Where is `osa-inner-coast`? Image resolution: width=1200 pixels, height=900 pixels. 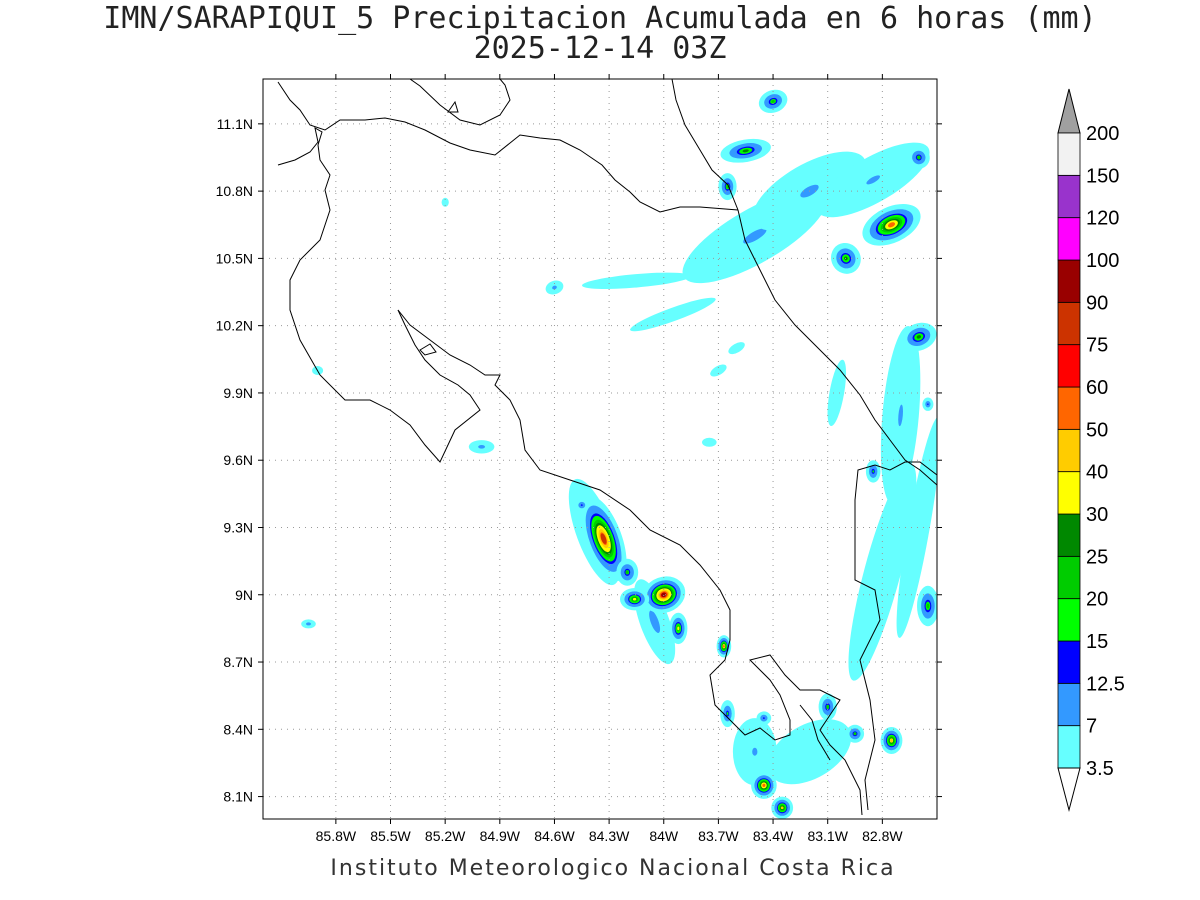
osa-inner-coast is located at coordinates (815, 732).